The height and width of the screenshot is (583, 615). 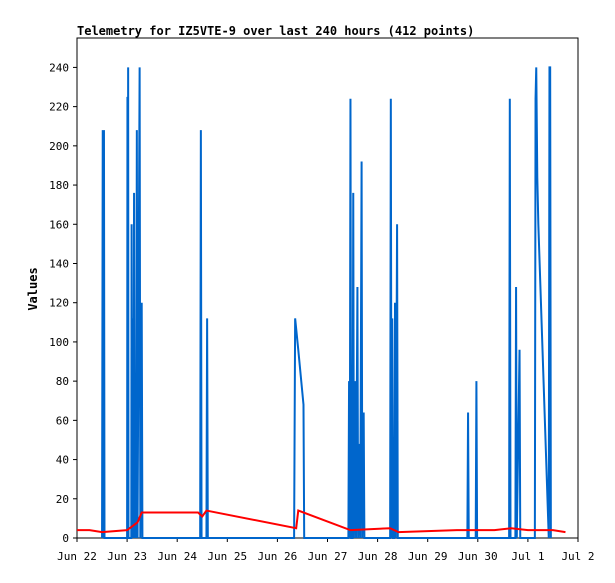 What do you see at coordinates (127, 556) in the screenshot?
I see `x-tick-label: Jun 23` at bounding box center [127, 556].